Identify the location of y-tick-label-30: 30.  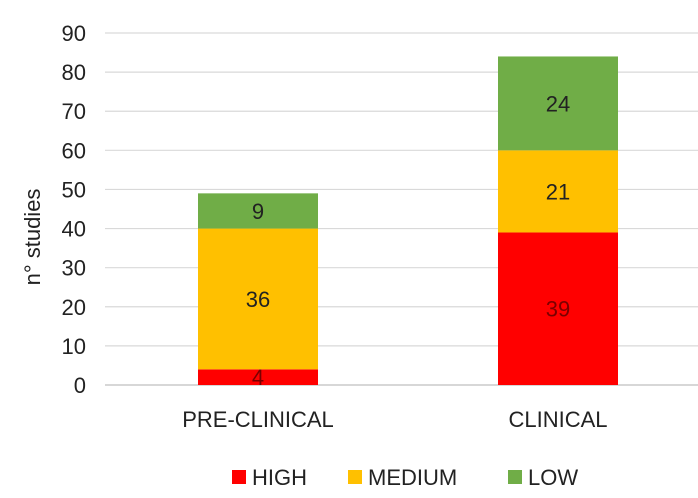
(74, 268).